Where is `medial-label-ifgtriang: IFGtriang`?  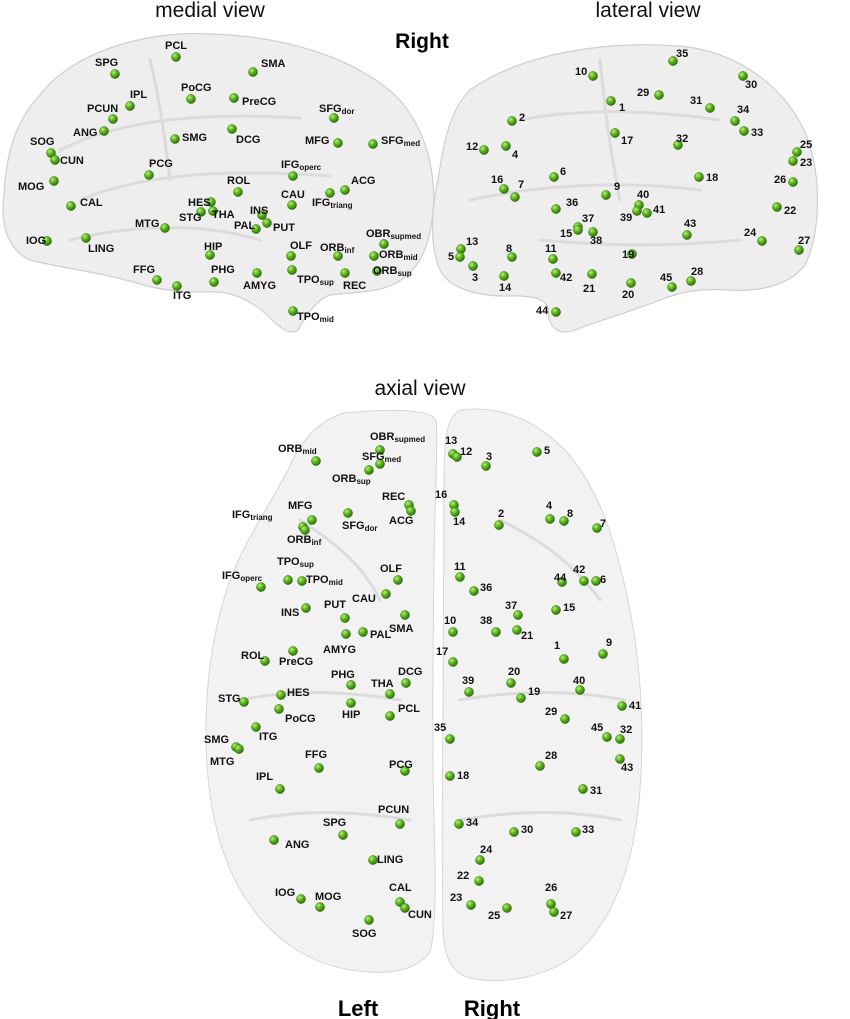 medial-label-ifgtriang: IFGtriang is located at coordinates (332, 203).